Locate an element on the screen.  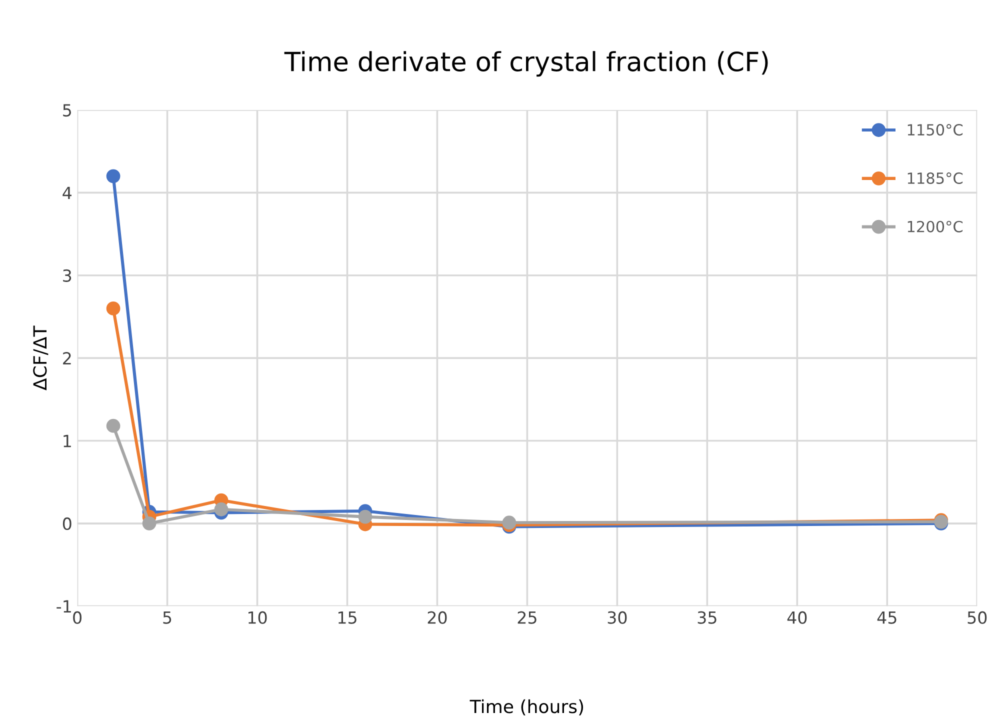
legend-label: 1200°C is located at coordinates (935, 226).